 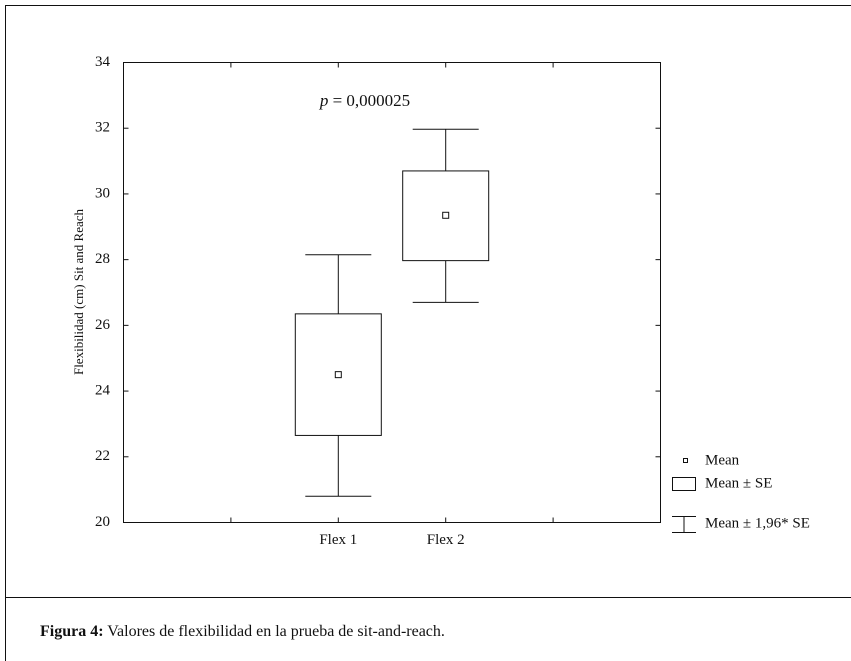 What do you see at coordinates (102, 456) in the screenshot?
I see `y-tick-label: 22` at bounding box center [102, 456].